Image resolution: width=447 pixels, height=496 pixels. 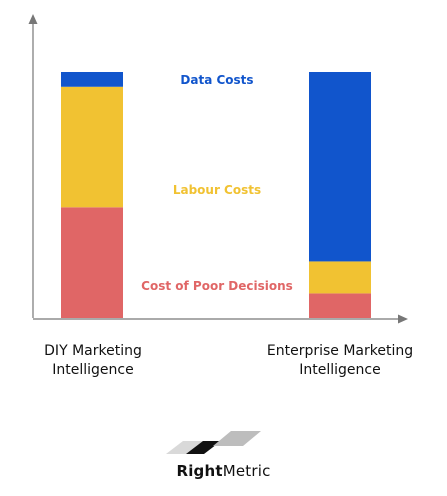 What do you see at coordinates (213, 442) in the screenshot?
I see `logo-mark-icon` at bounding box center [213, 442].